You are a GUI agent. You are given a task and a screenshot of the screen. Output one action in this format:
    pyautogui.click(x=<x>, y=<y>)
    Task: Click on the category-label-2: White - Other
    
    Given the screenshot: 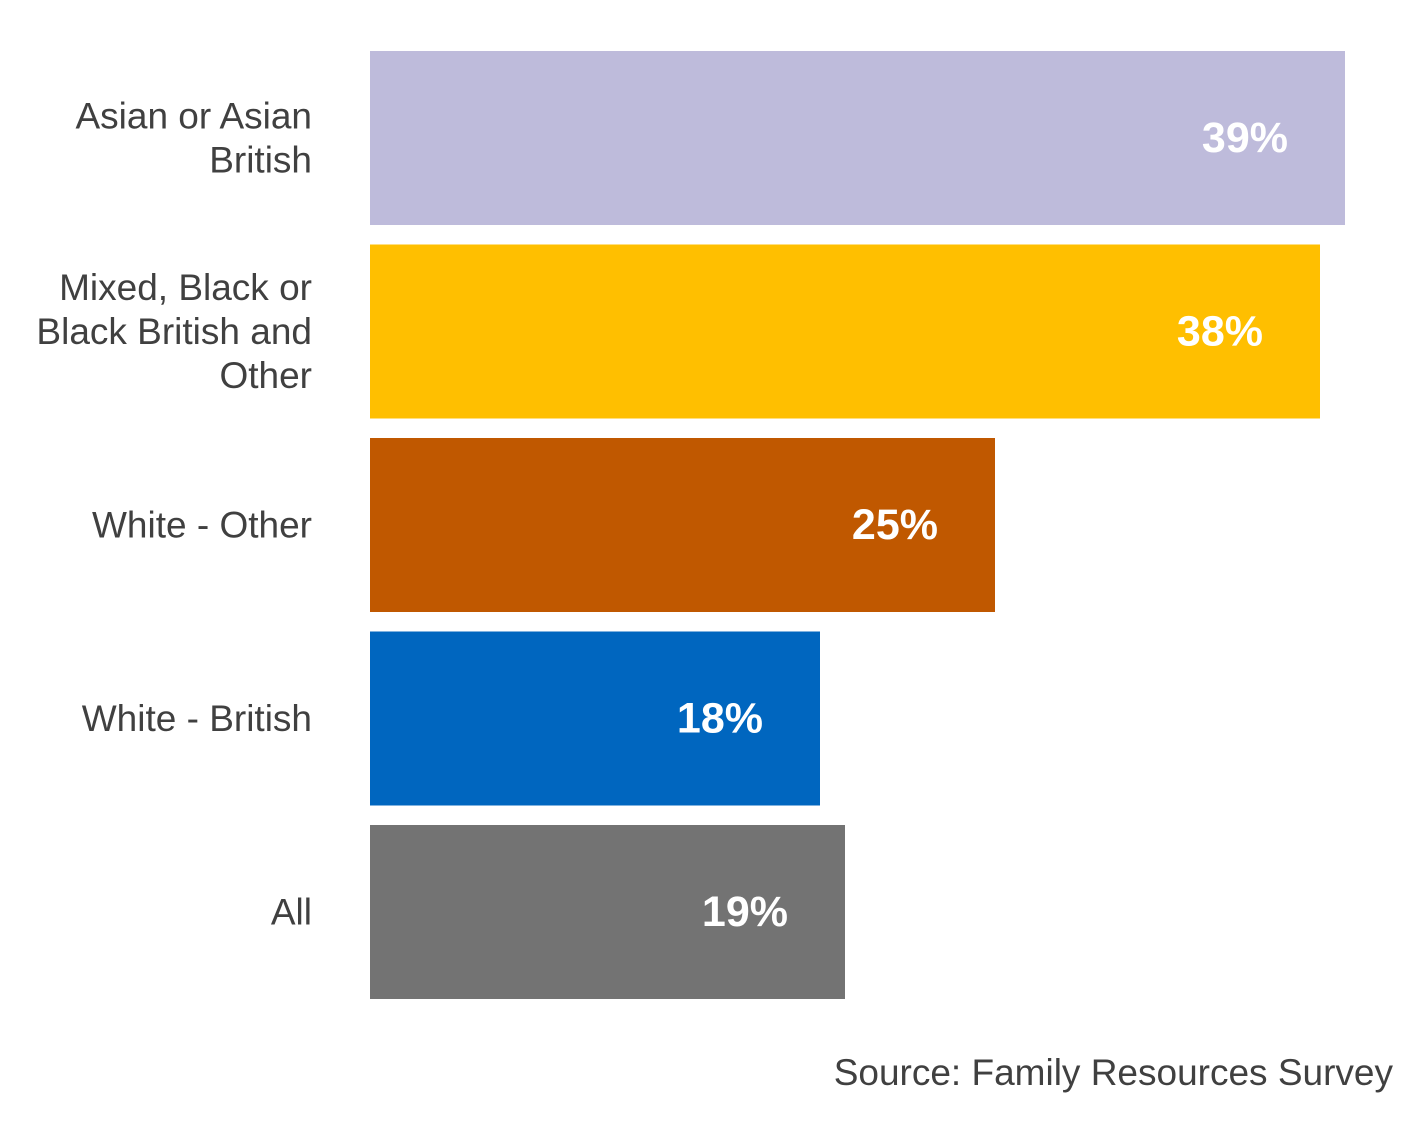 What is the action you would take?
    pyautogui.click(x=202, y=525)
    